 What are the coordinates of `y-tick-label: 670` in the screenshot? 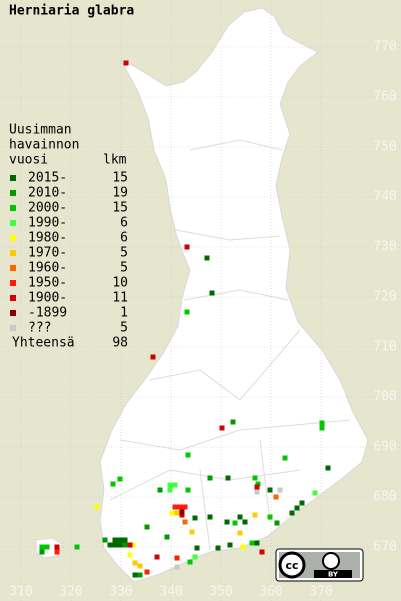 It's located at (384, 547).